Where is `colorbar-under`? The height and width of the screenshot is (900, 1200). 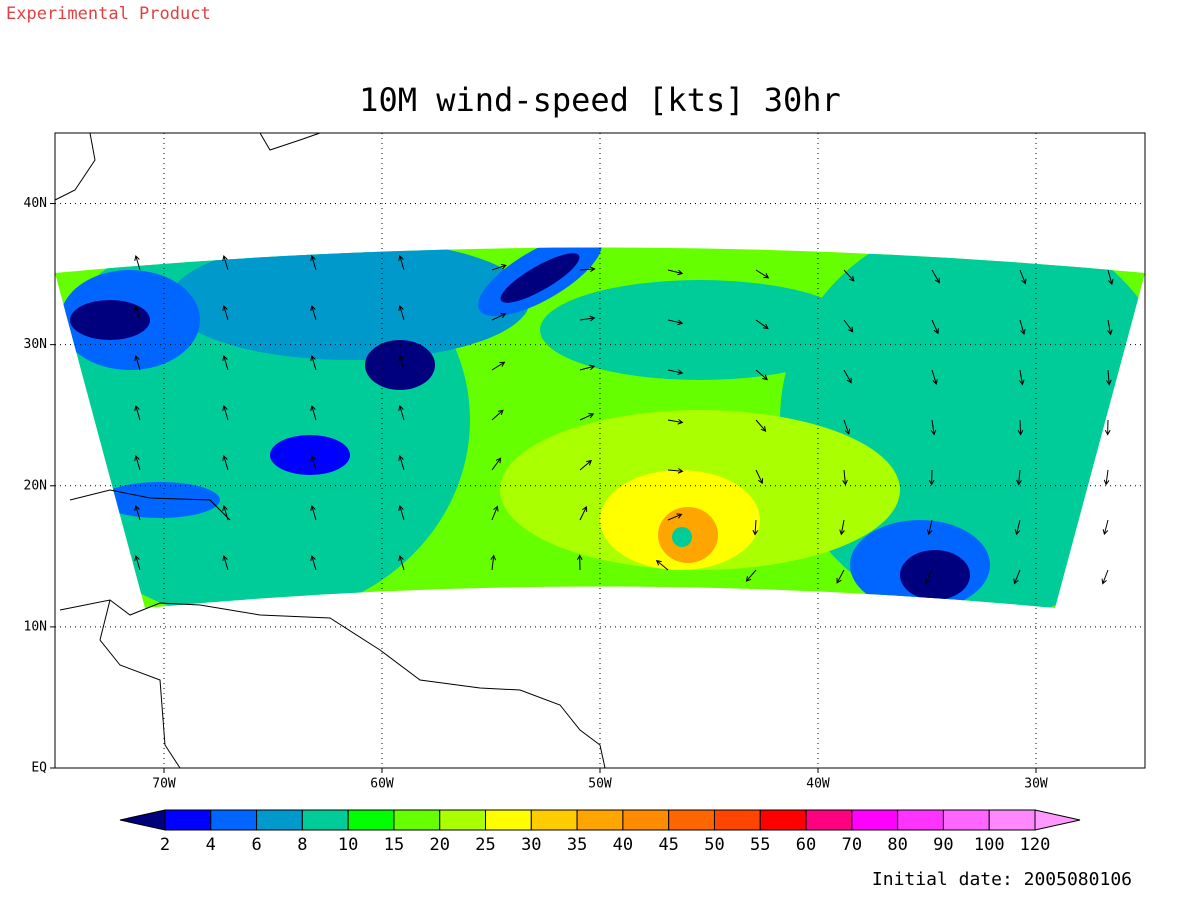
colorbar-under is located at coordinates (142, 820).